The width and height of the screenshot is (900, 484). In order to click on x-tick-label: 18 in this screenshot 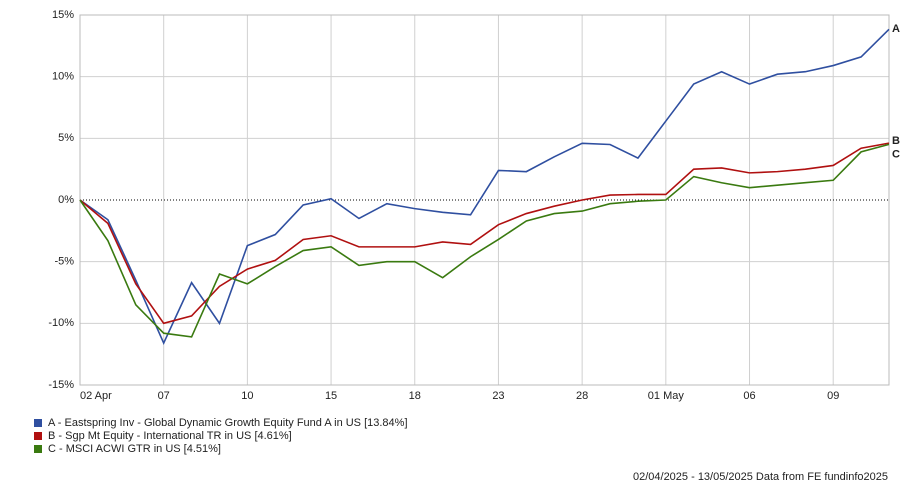, I will do `click(415, 396)`.